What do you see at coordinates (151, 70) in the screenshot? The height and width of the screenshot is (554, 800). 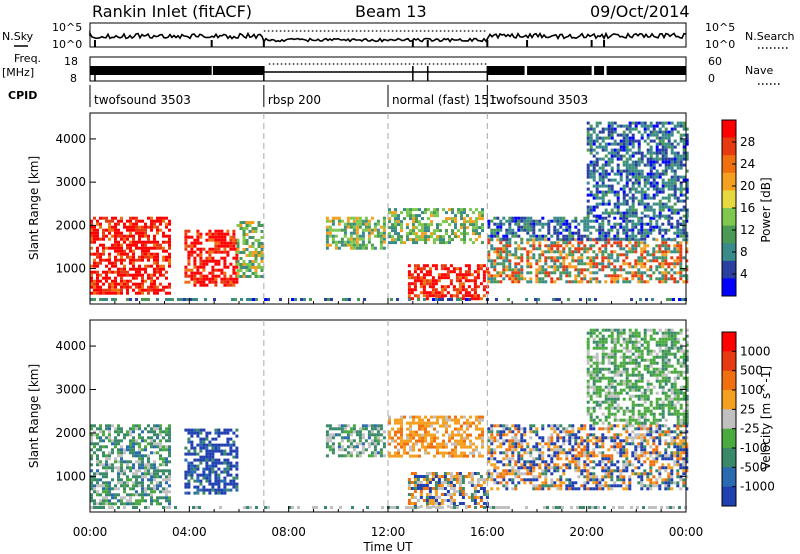 I see `freq-band` at bounding box center [151, 70].